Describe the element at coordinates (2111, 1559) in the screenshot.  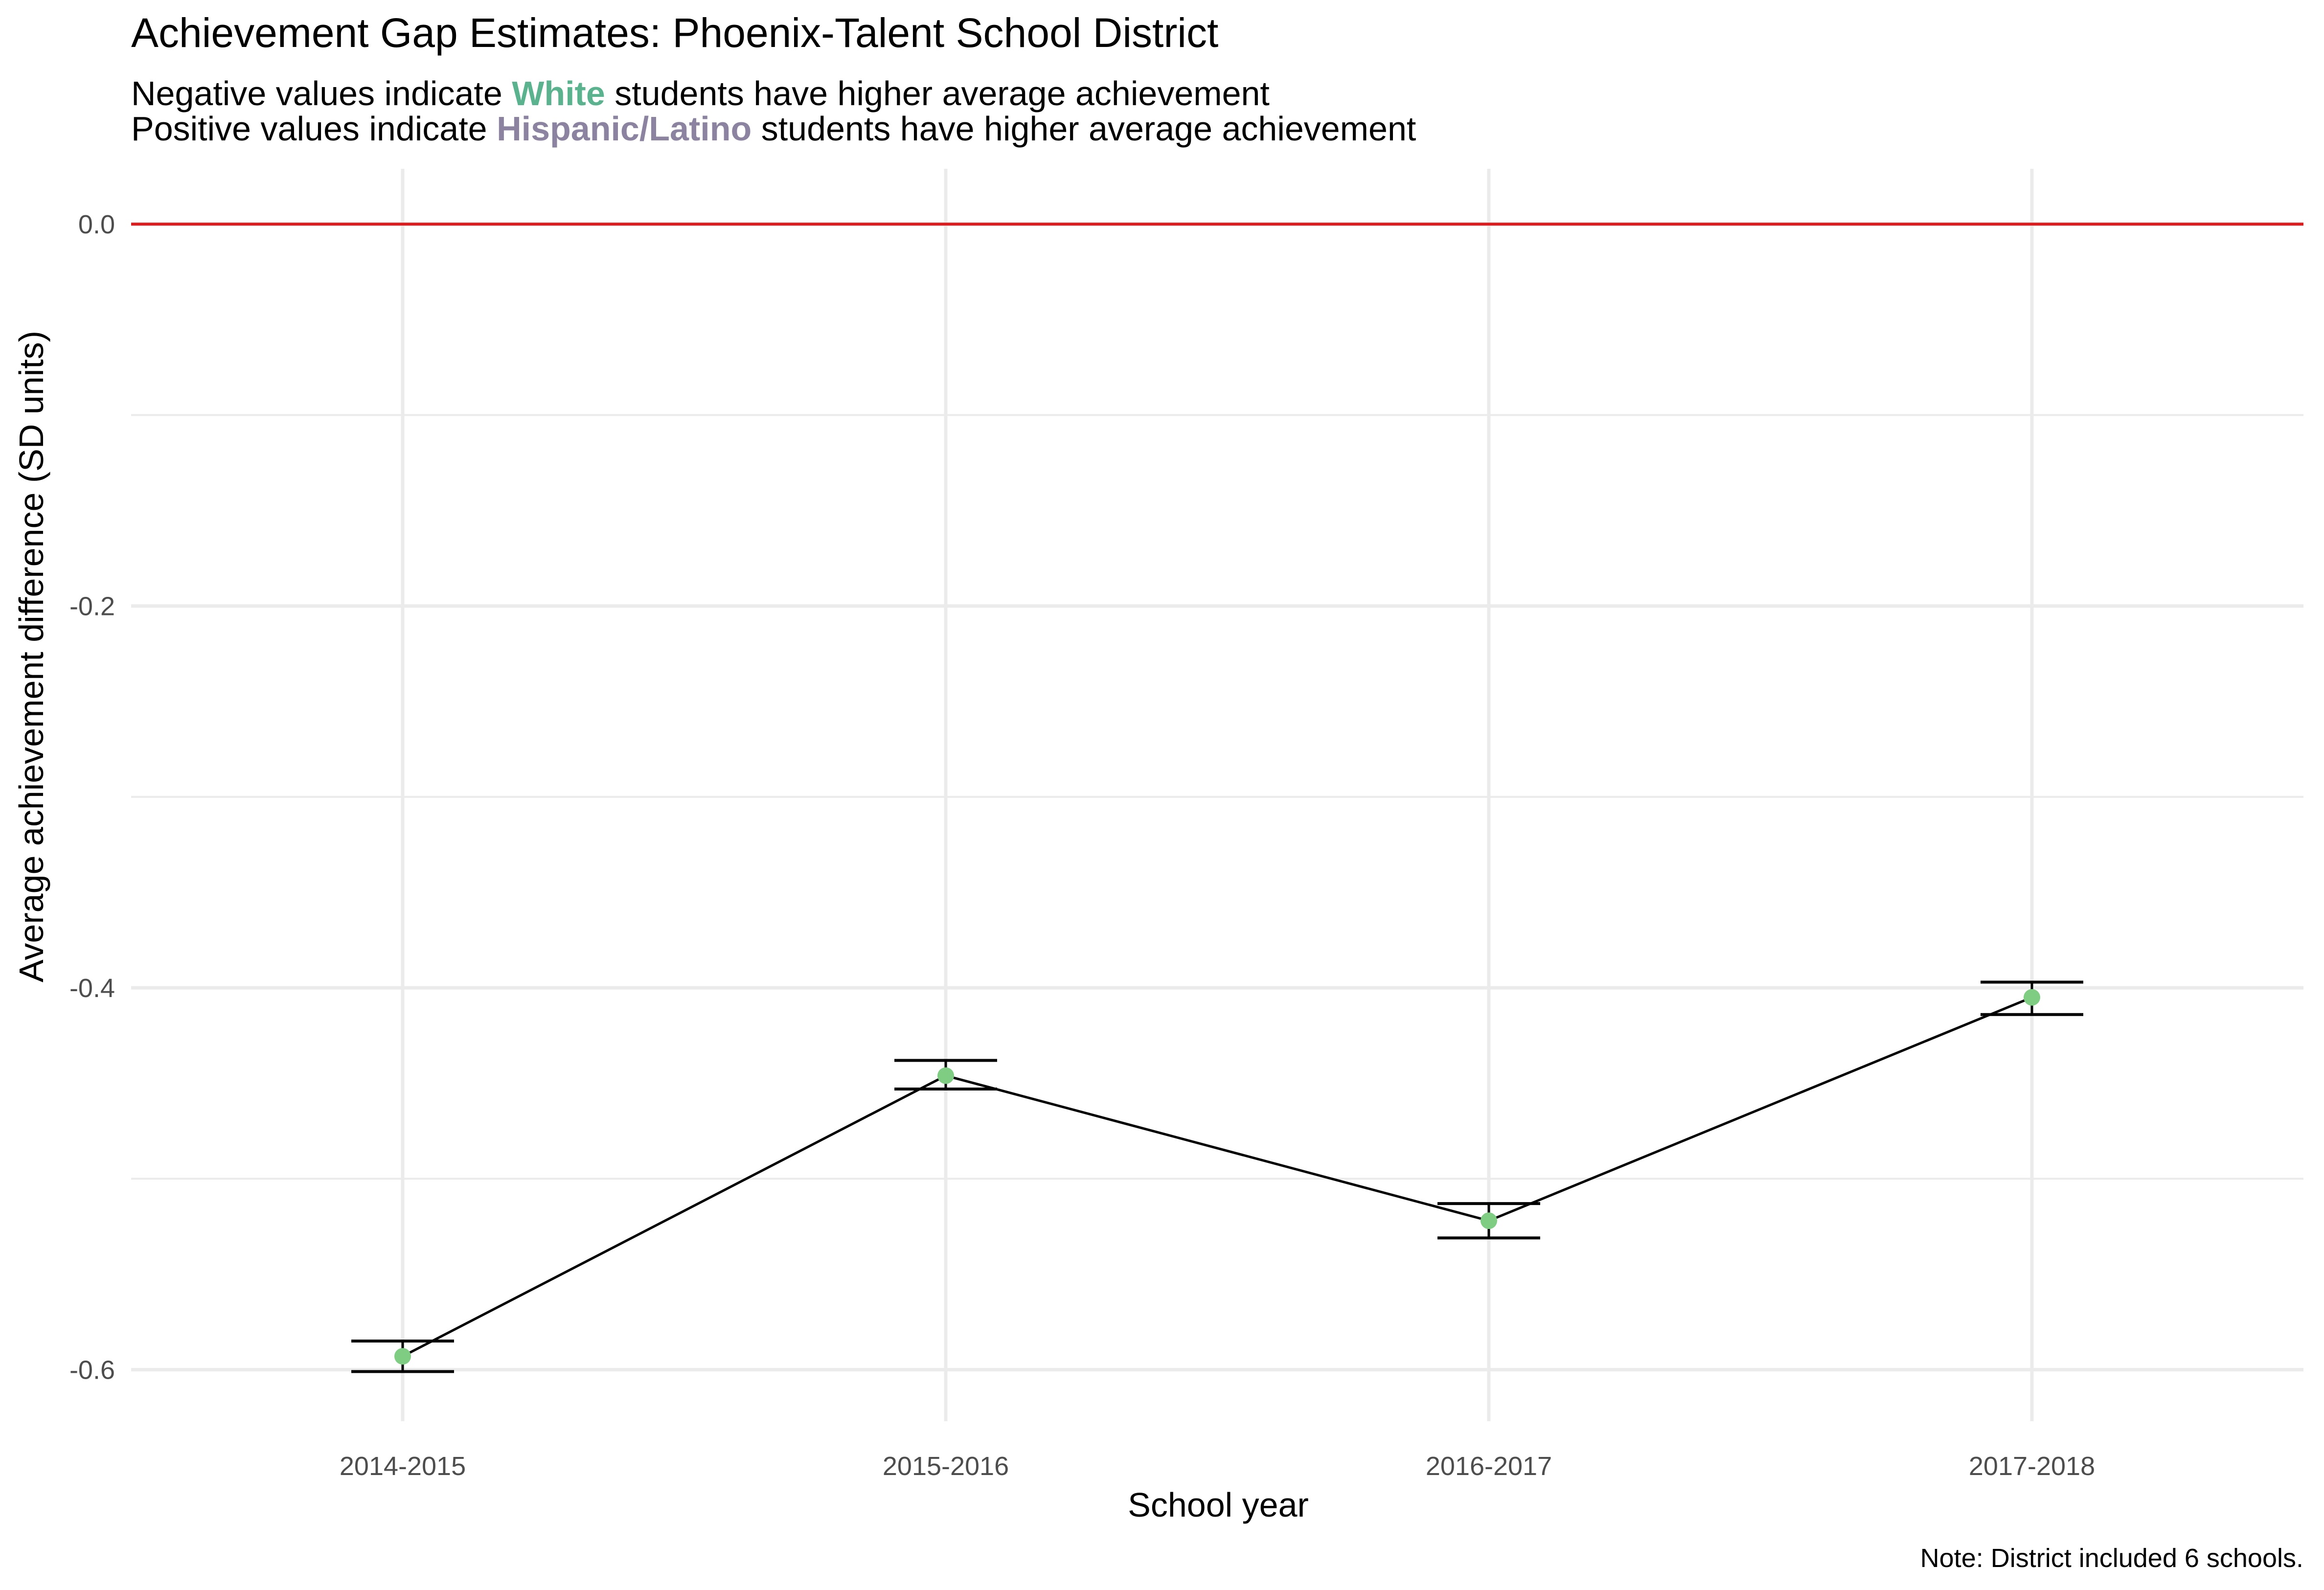
I see `chart-caption: Note: District included 6 schools.` at that location.